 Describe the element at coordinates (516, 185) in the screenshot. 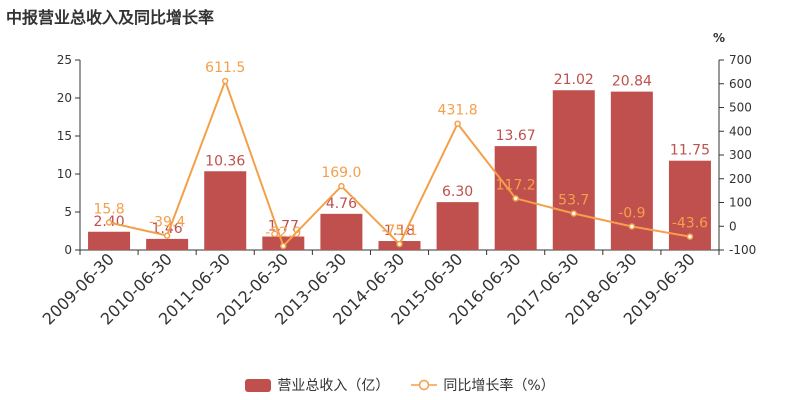

I see `growth-point-label: 117.2` at that location.